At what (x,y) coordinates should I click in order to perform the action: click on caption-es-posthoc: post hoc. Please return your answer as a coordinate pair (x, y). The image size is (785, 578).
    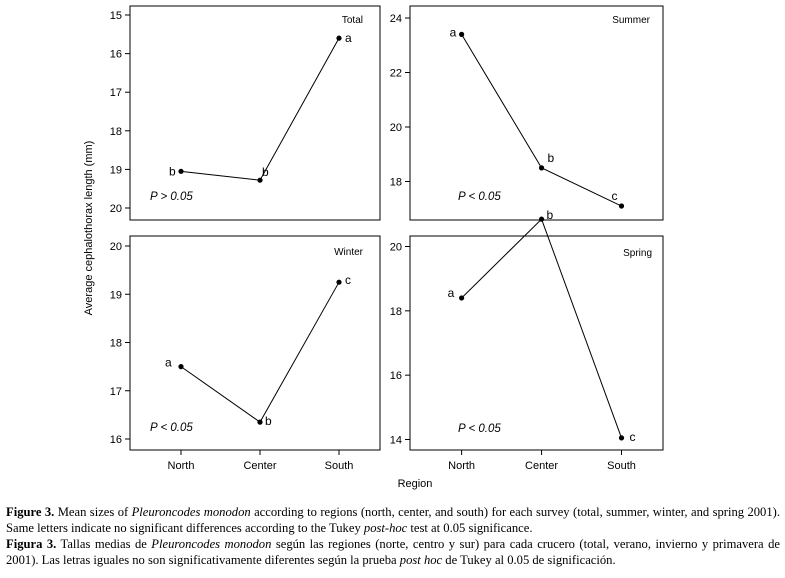
    Looking at the image, I should click on (421, 560).